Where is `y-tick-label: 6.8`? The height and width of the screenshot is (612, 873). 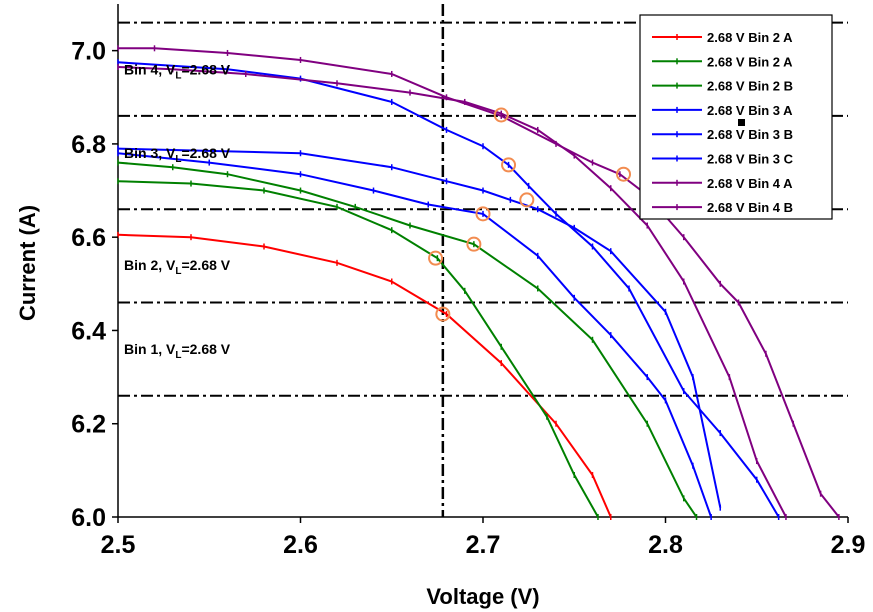
y-tick-label: 6.8 is located at coordinates (88, 145).